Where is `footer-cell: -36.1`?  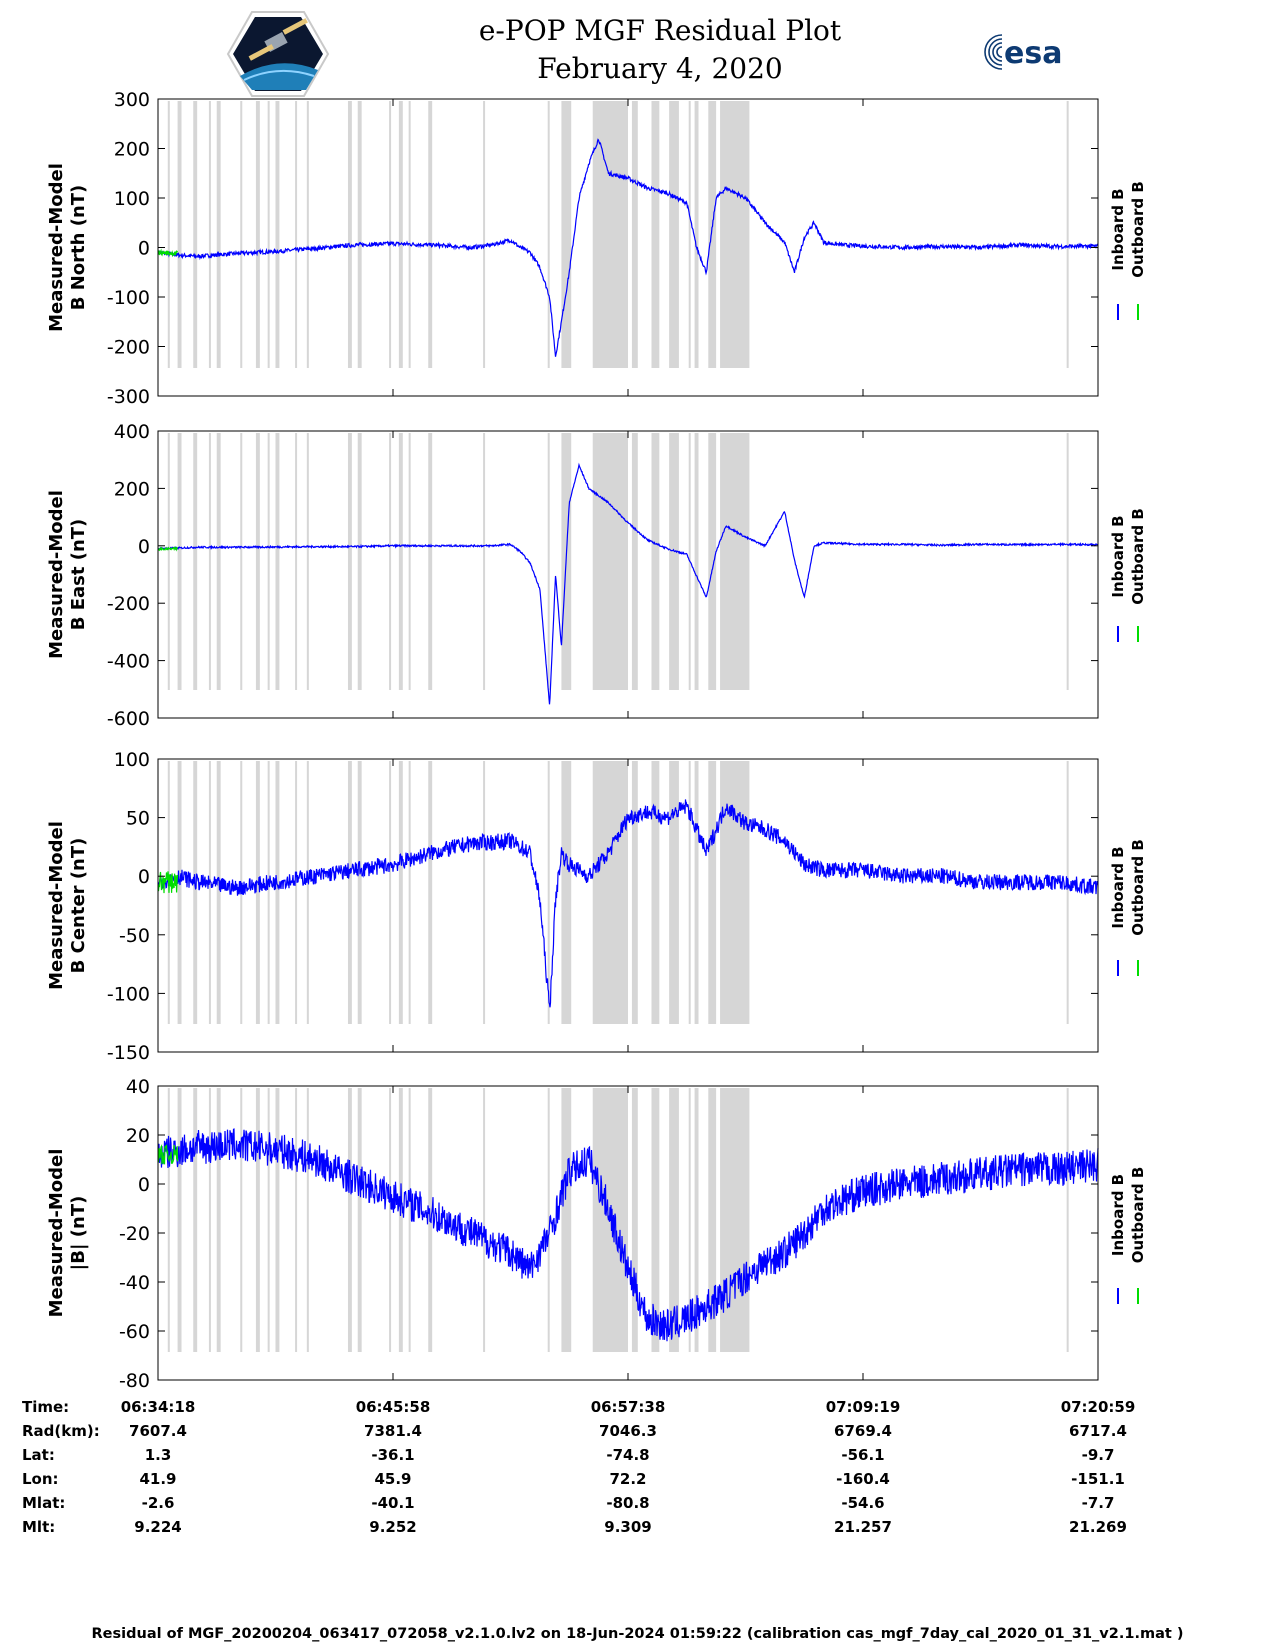
footer-cell: -36.1 is located at coordinates (393, 1455).